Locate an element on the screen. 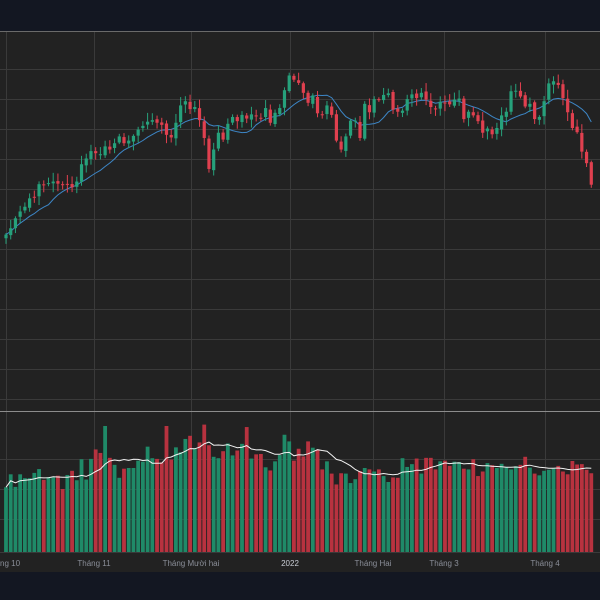  x-tick-label: 2022 is located at coordinates (290, 563).